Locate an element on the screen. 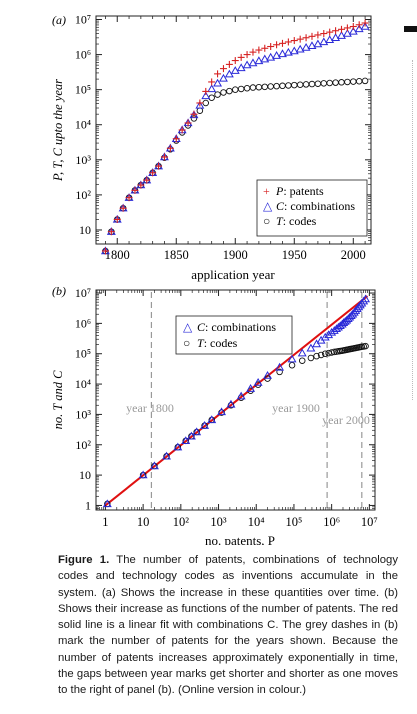  page-edge-rule is located at coordinates (410, 29).